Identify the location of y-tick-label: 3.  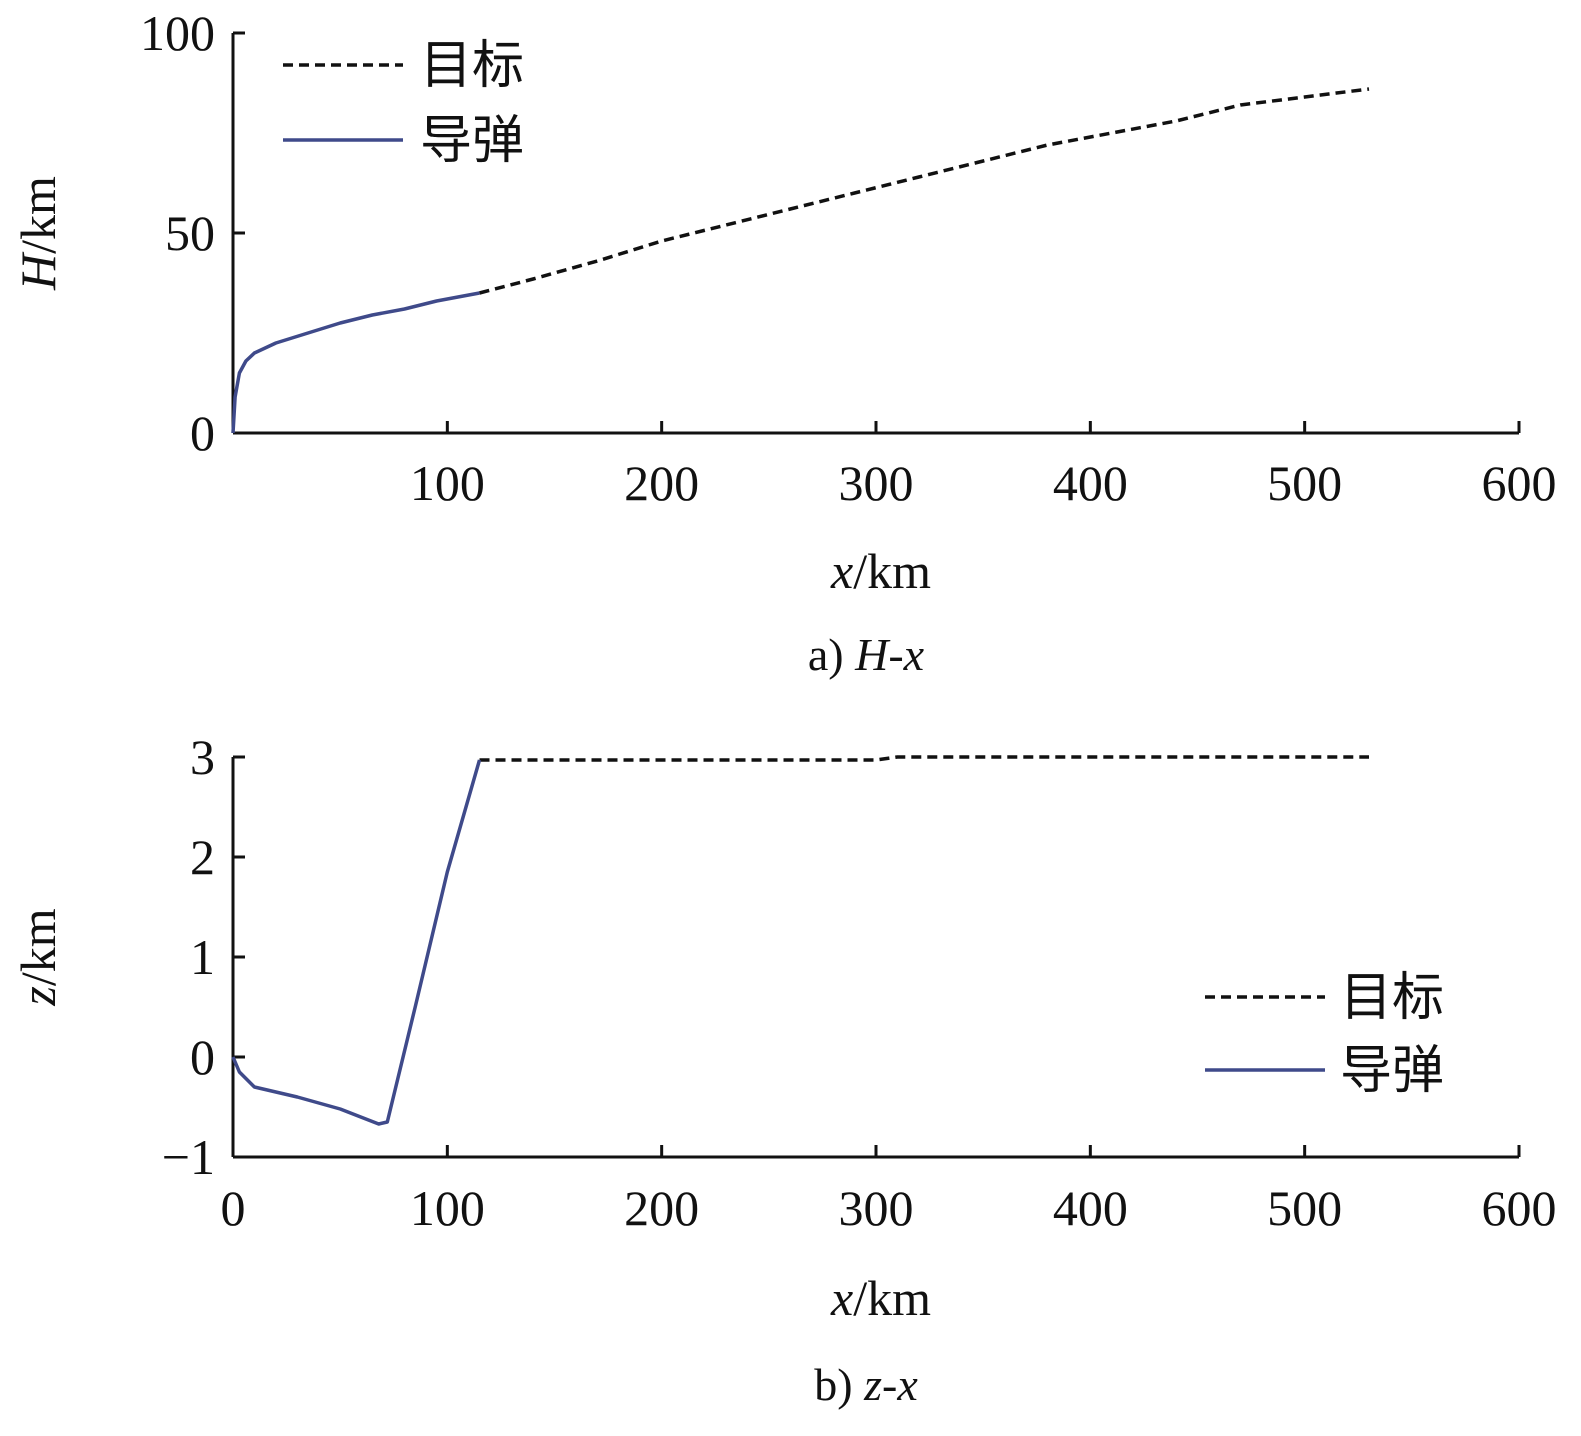
(202, 757).